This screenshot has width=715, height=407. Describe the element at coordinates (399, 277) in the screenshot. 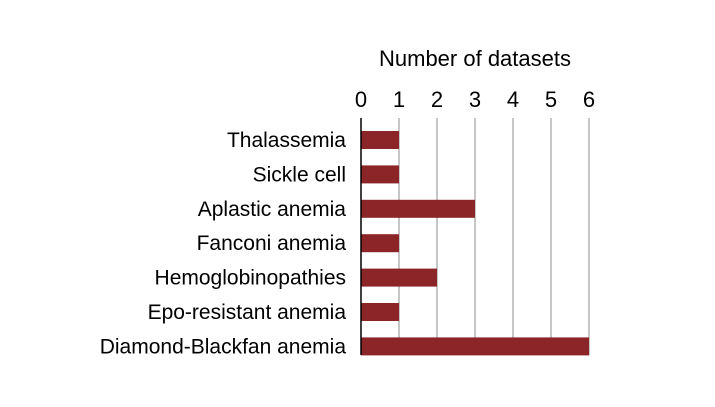

I see `bar-hemoglobinopathies` at that location.